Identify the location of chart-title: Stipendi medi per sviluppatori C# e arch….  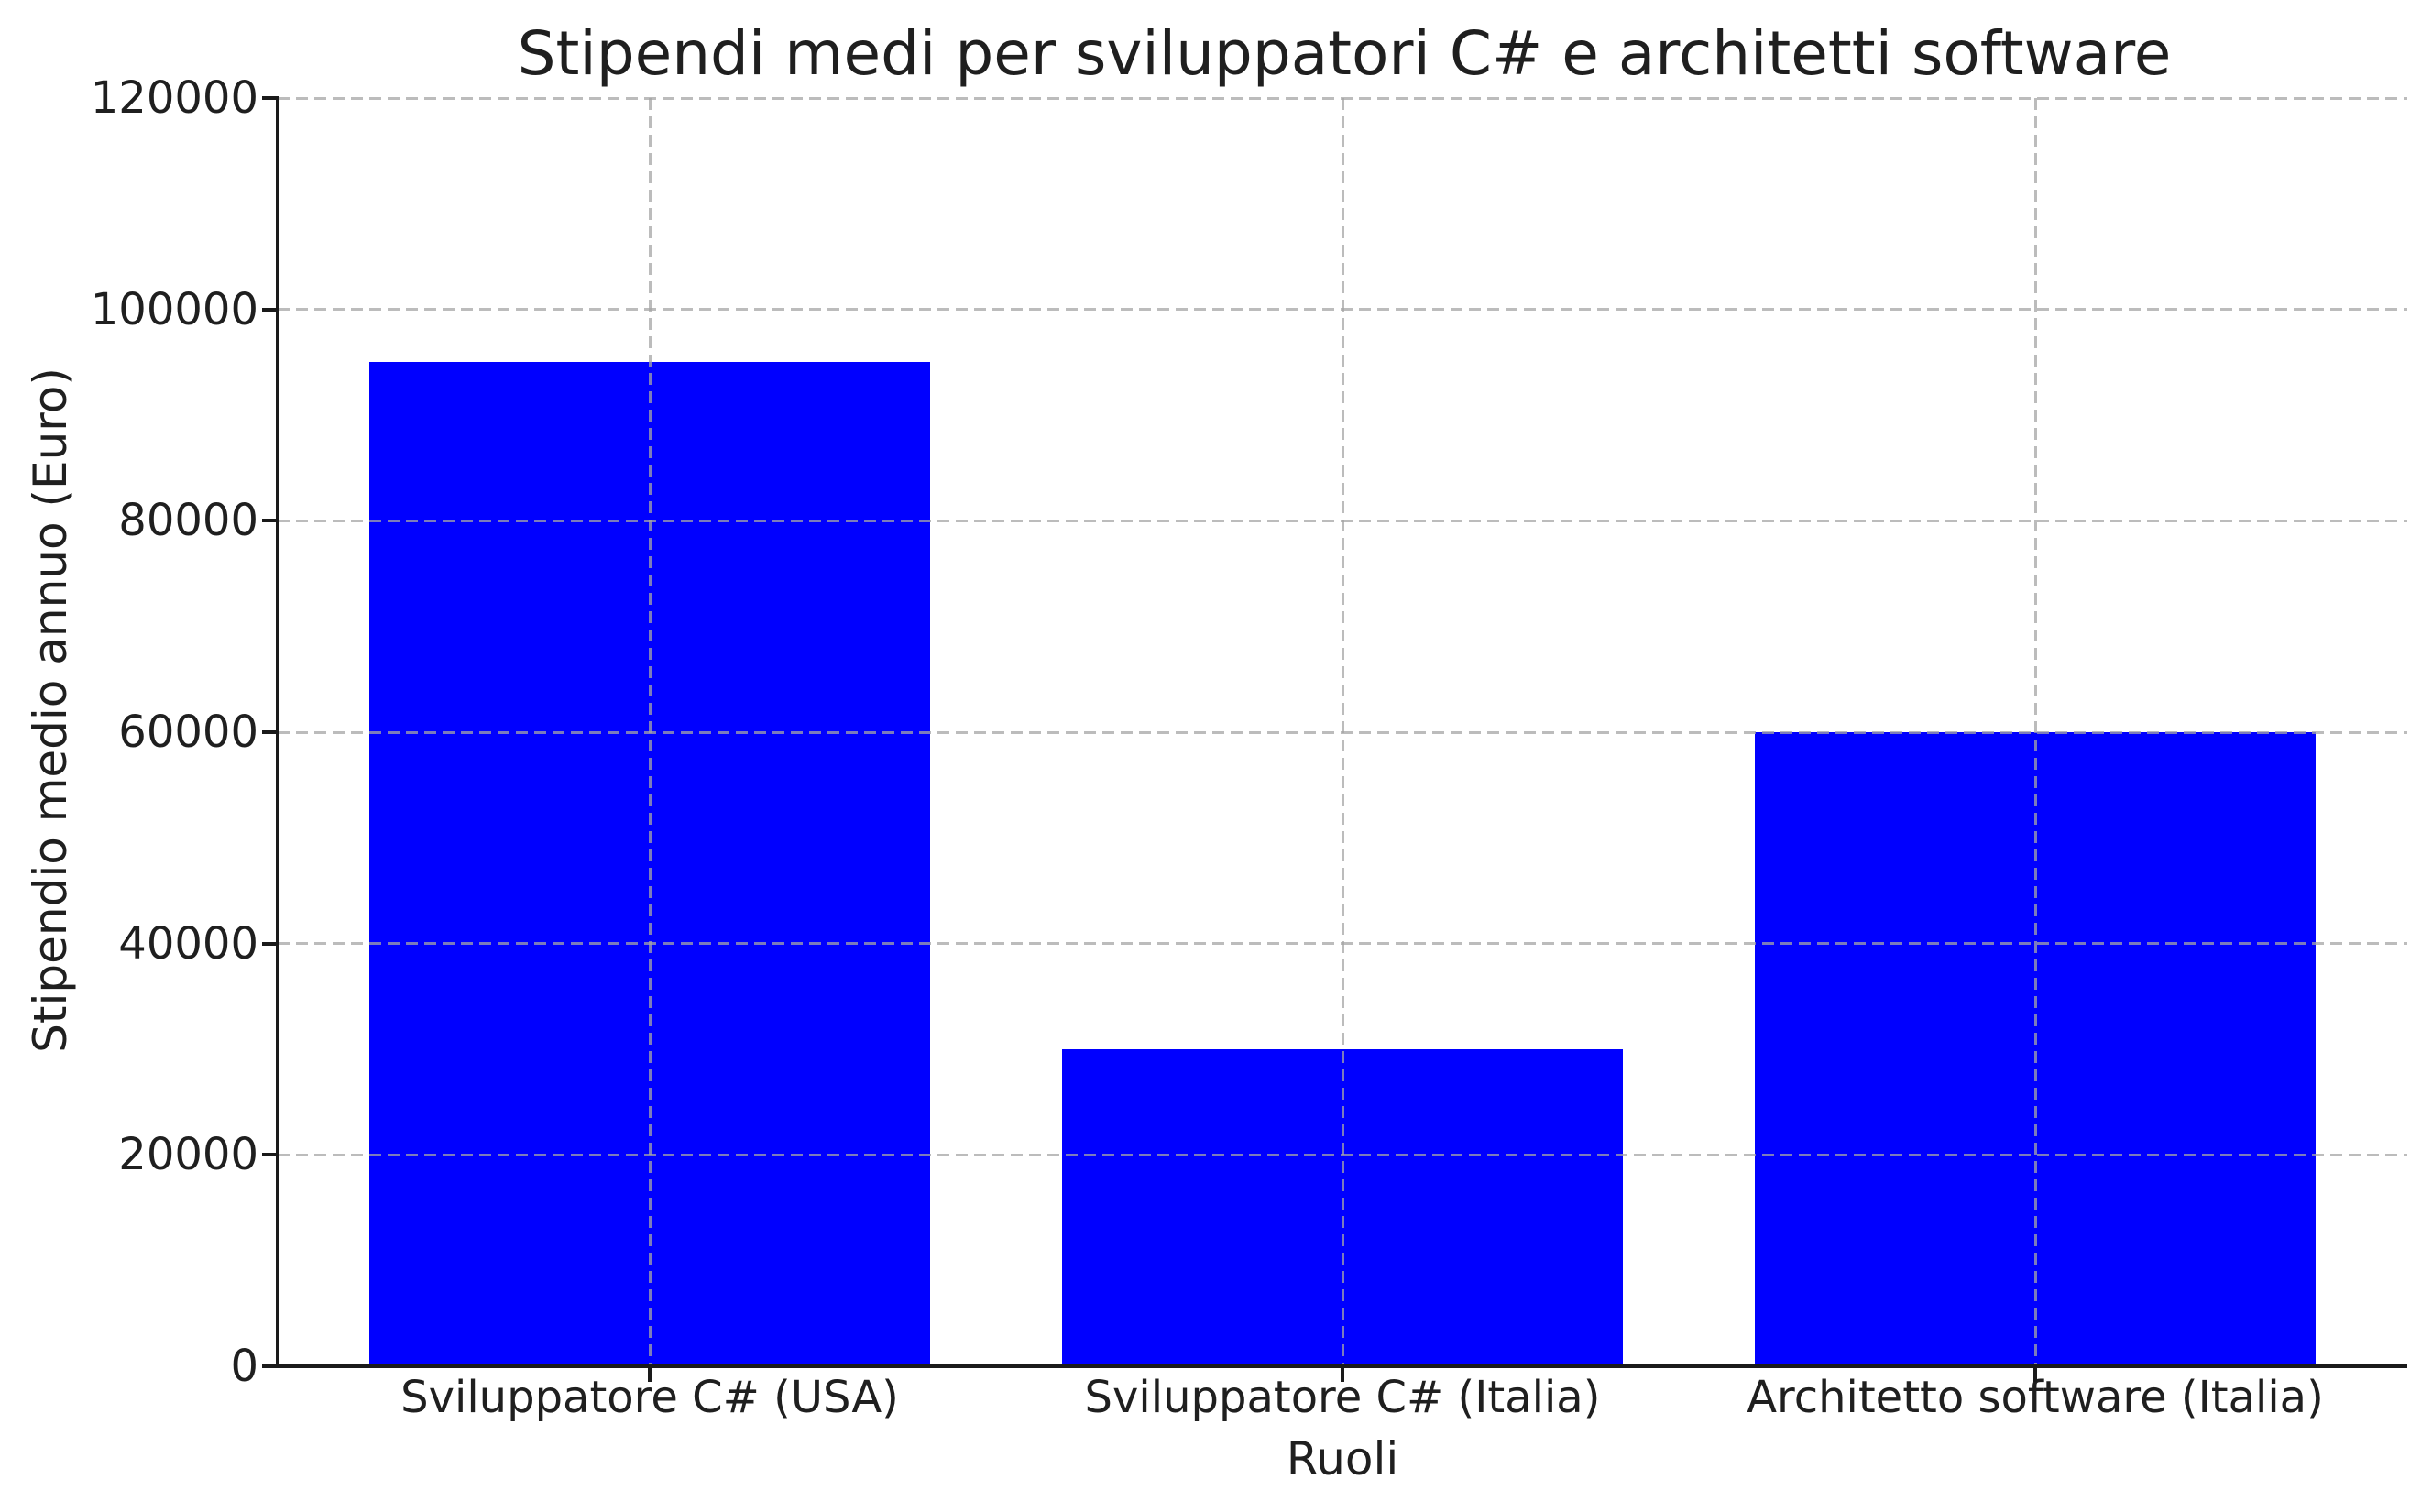
(1344, 53).